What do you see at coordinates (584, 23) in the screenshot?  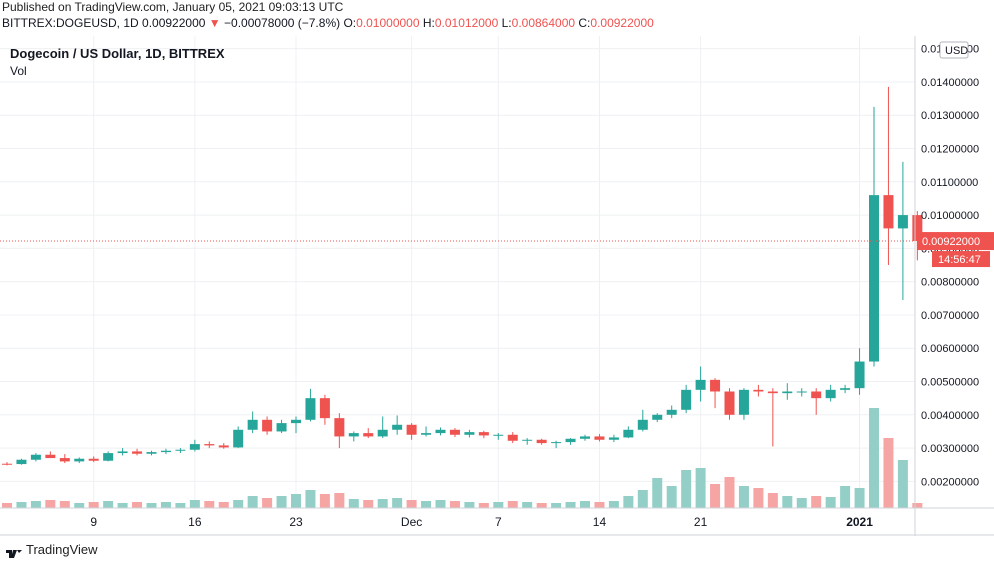 I see `close-label: C:` at bounding box center [584, 23].